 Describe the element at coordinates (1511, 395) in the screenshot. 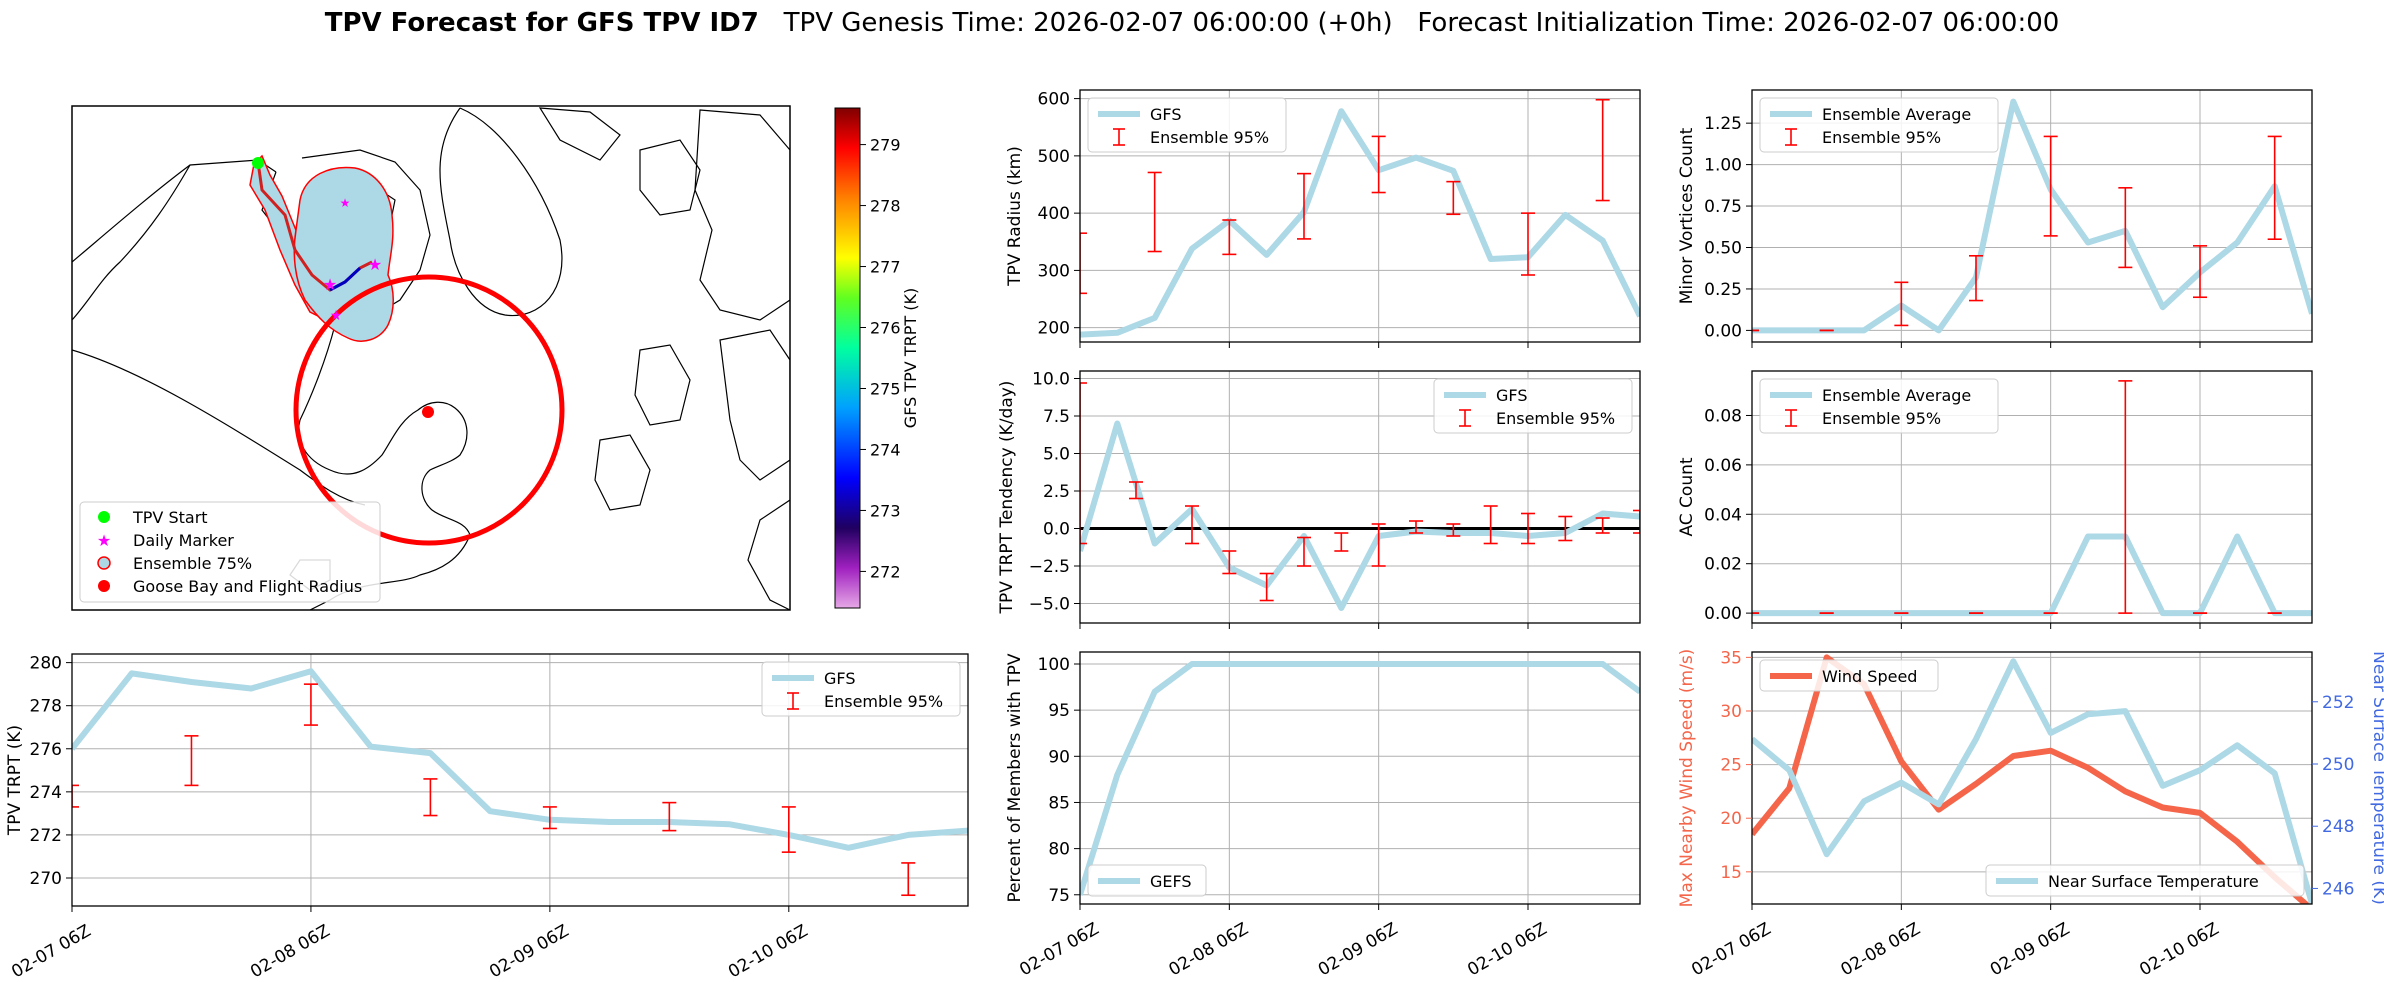

I see `legend-label: GFS` at that location.